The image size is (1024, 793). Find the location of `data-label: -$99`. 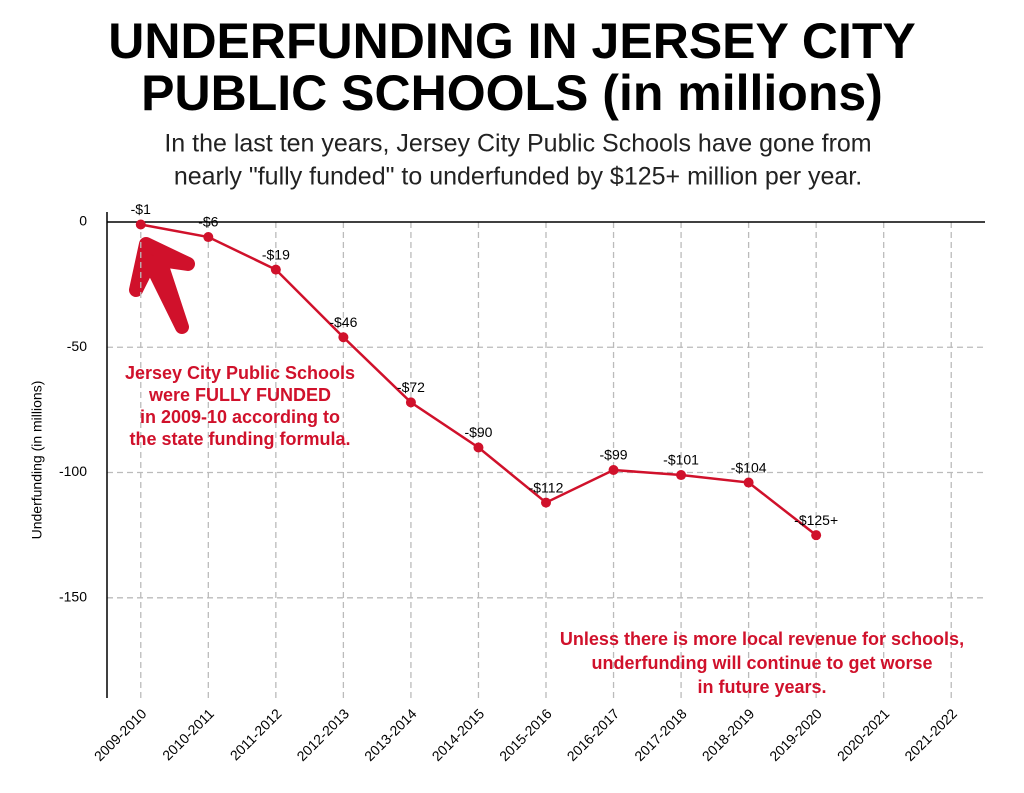

data-label: -$99 is located at coordinates (614, 455).